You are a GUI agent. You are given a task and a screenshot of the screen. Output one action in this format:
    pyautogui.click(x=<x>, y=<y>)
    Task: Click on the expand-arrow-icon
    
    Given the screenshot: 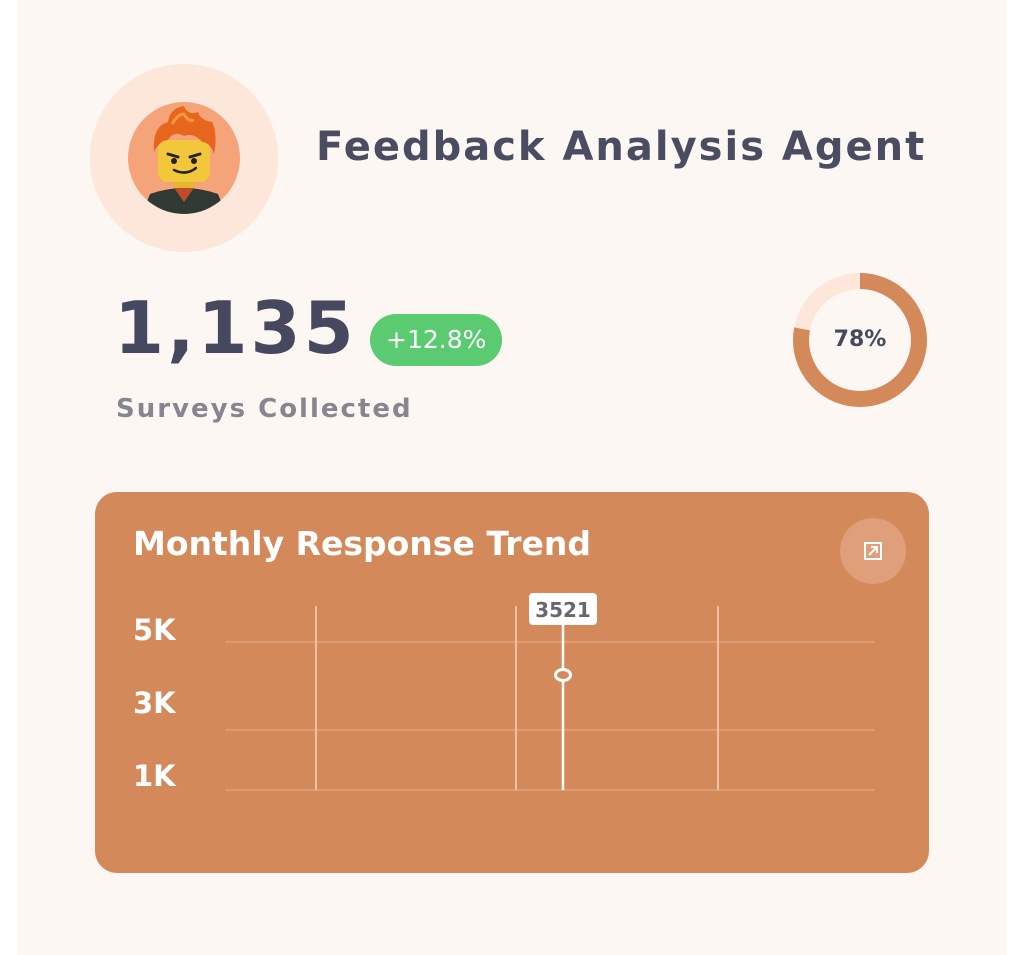 What is the action you would take?
    pyautogui.click(x=873, y=551)
    